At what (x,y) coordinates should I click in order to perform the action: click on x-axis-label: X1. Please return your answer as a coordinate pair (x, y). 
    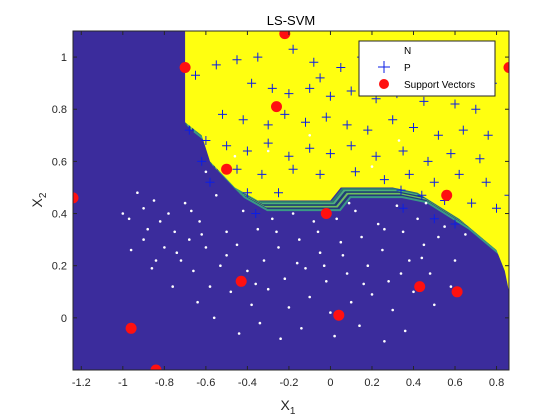
    Looking at the image, I should click on (288, 407).